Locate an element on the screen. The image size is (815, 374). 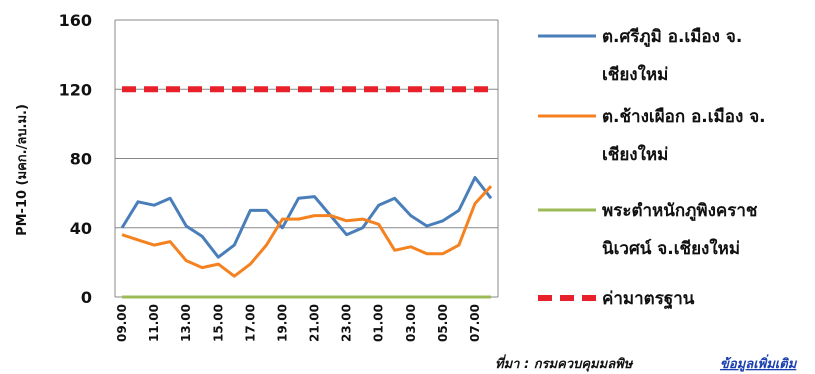
x-tick-label: 19.00 is located at coordinates (282, 323).